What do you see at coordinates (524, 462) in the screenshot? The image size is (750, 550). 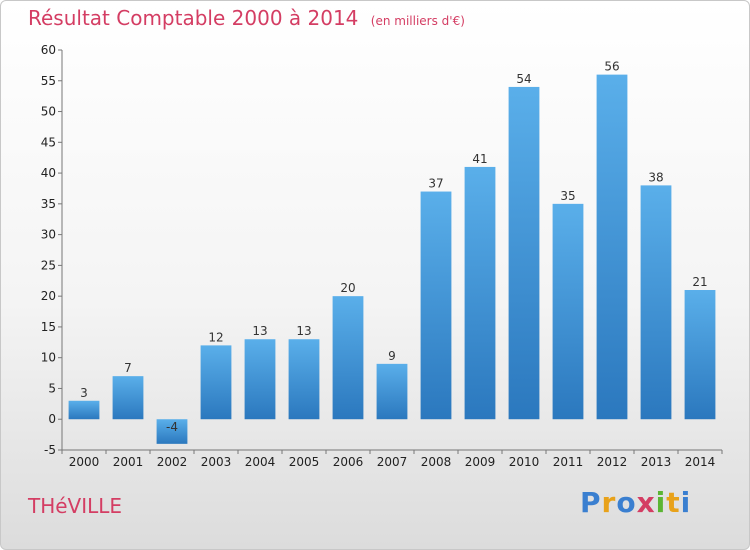 I see `x-tick-label: 2010` at bounding box center [524, 462].